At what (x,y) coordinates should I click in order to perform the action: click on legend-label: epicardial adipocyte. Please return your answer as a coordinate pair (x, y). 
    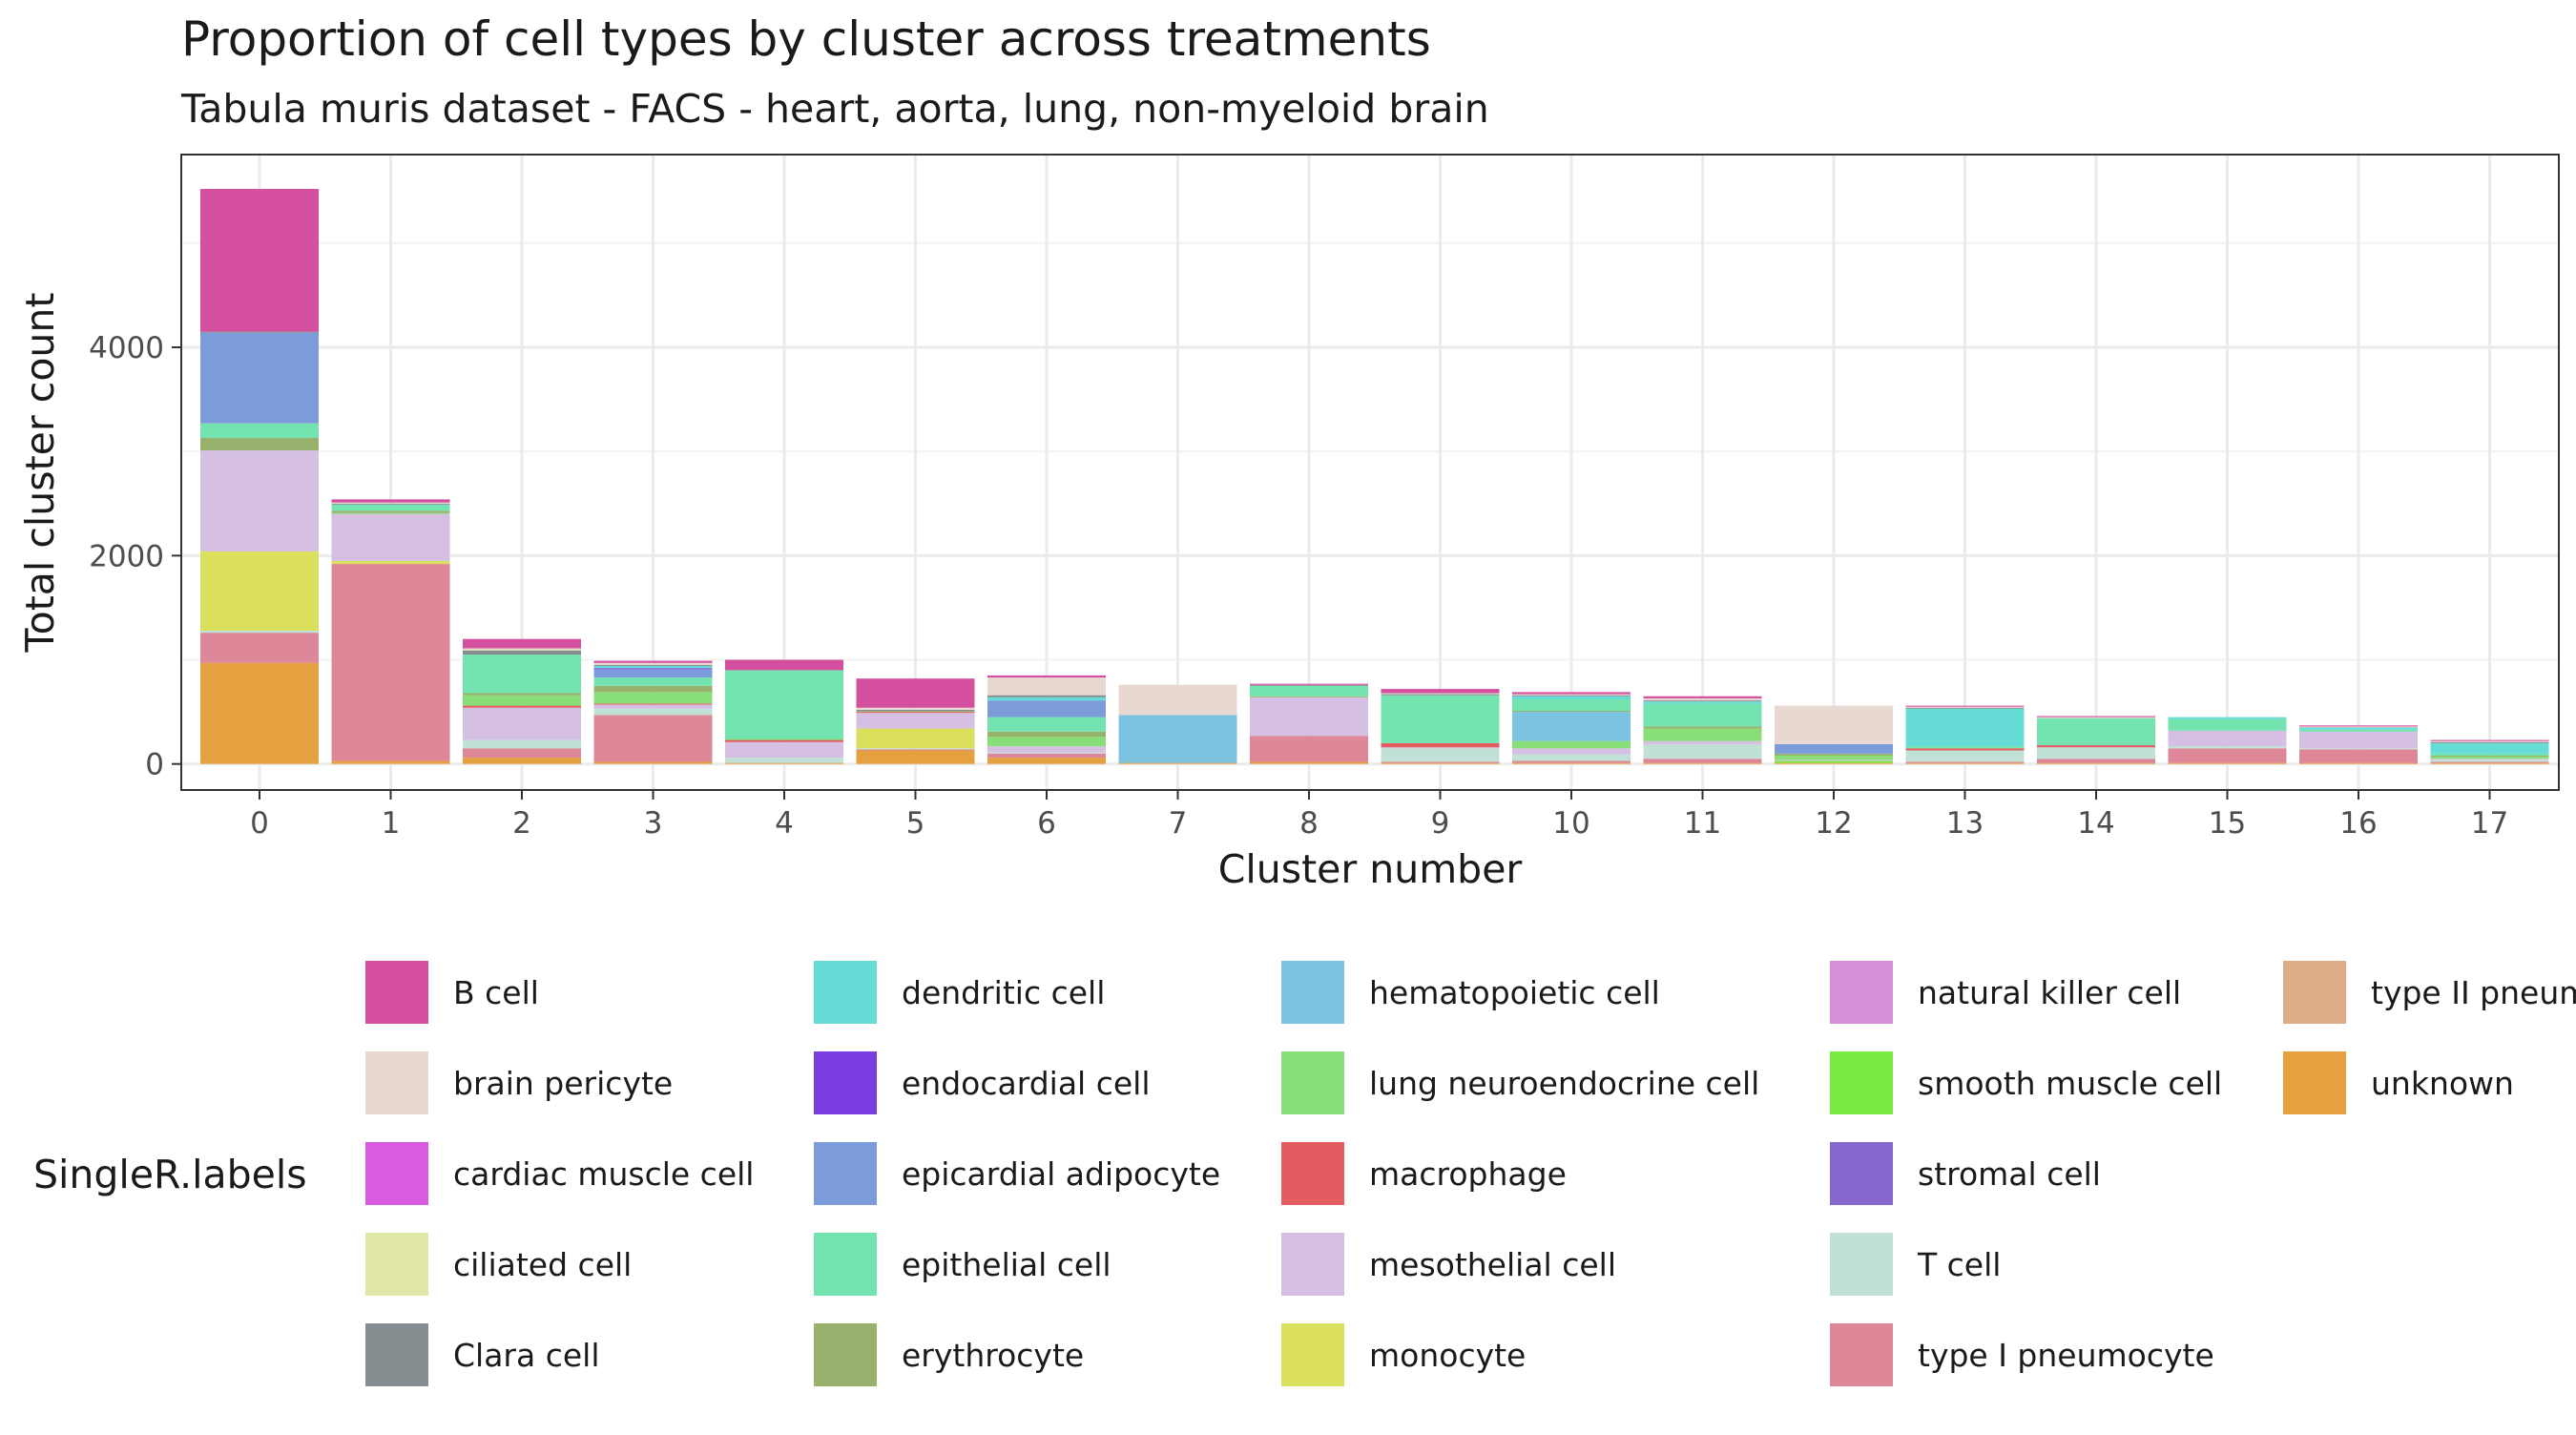
    Looking at the image, I should click on (1061, 1174).